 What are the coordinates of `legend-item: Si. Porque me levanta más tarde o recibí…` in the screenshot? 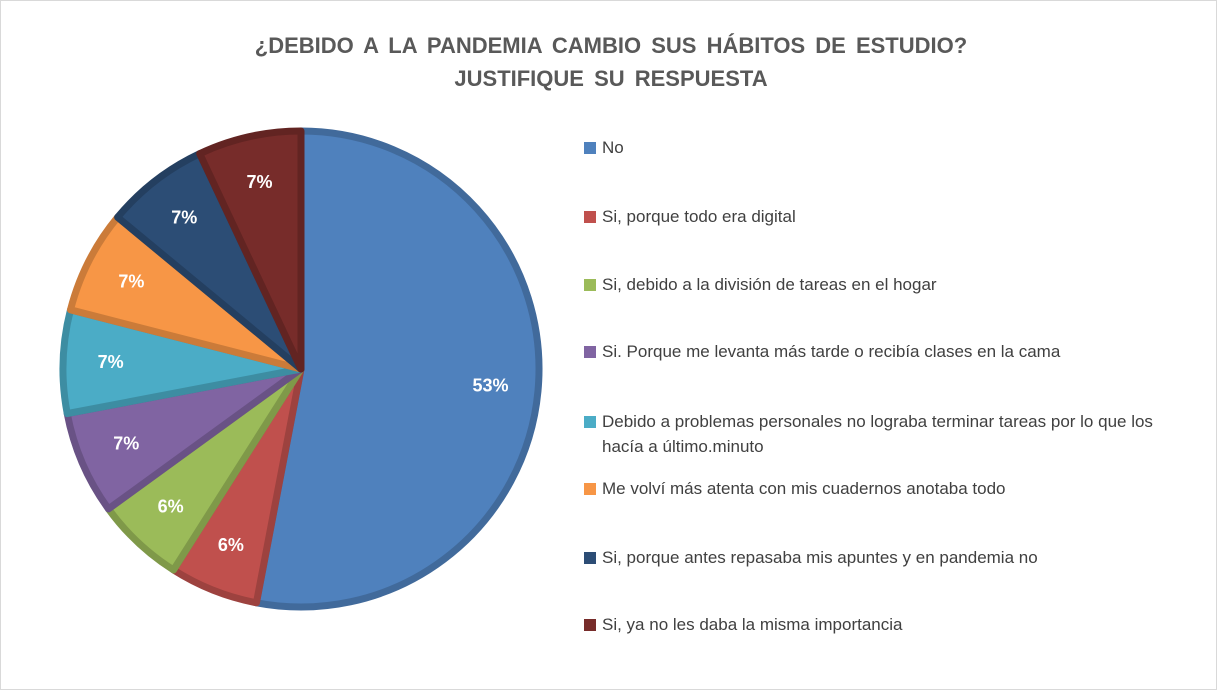 It's located at (878, 351).